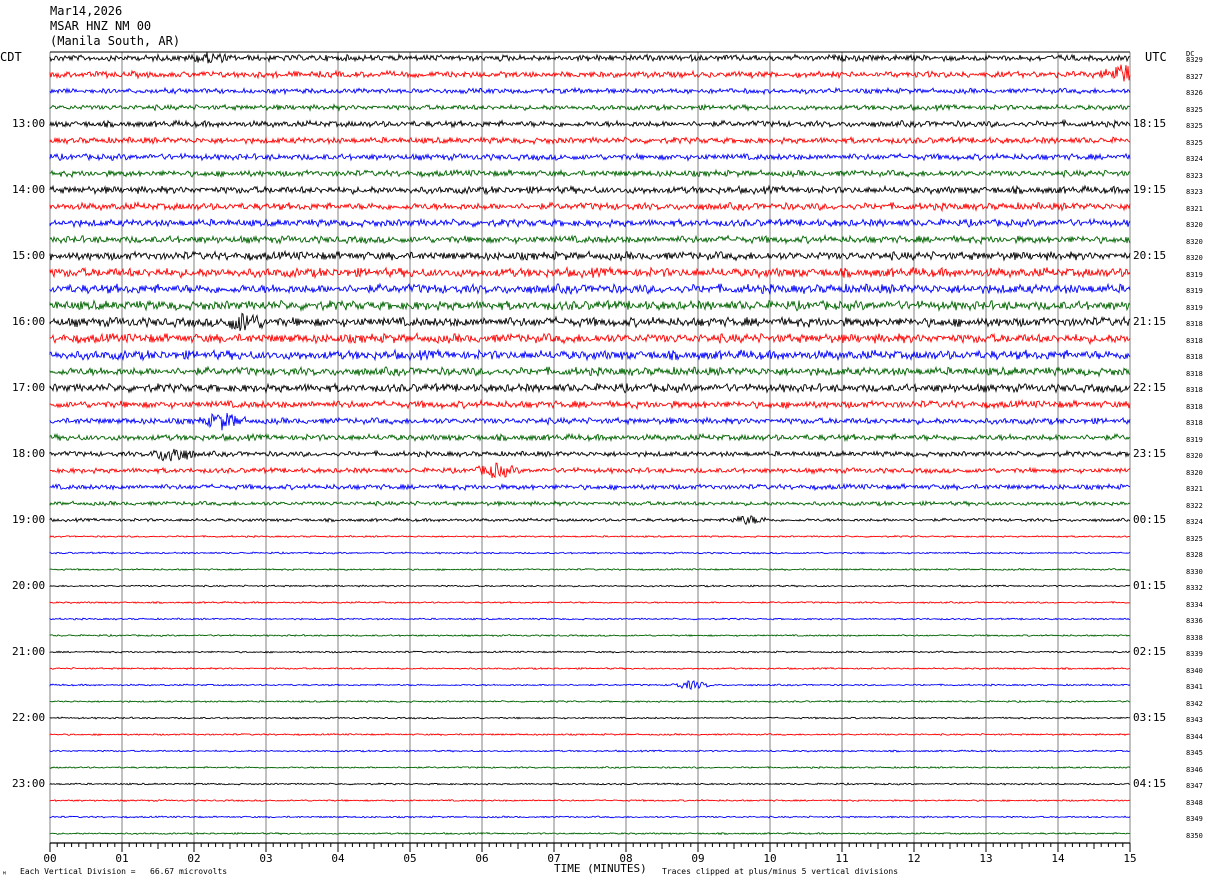  Describe the element at coordinates (1150, 651) in the screenshot. I see `utc-hour-label: 02:15` at that location.